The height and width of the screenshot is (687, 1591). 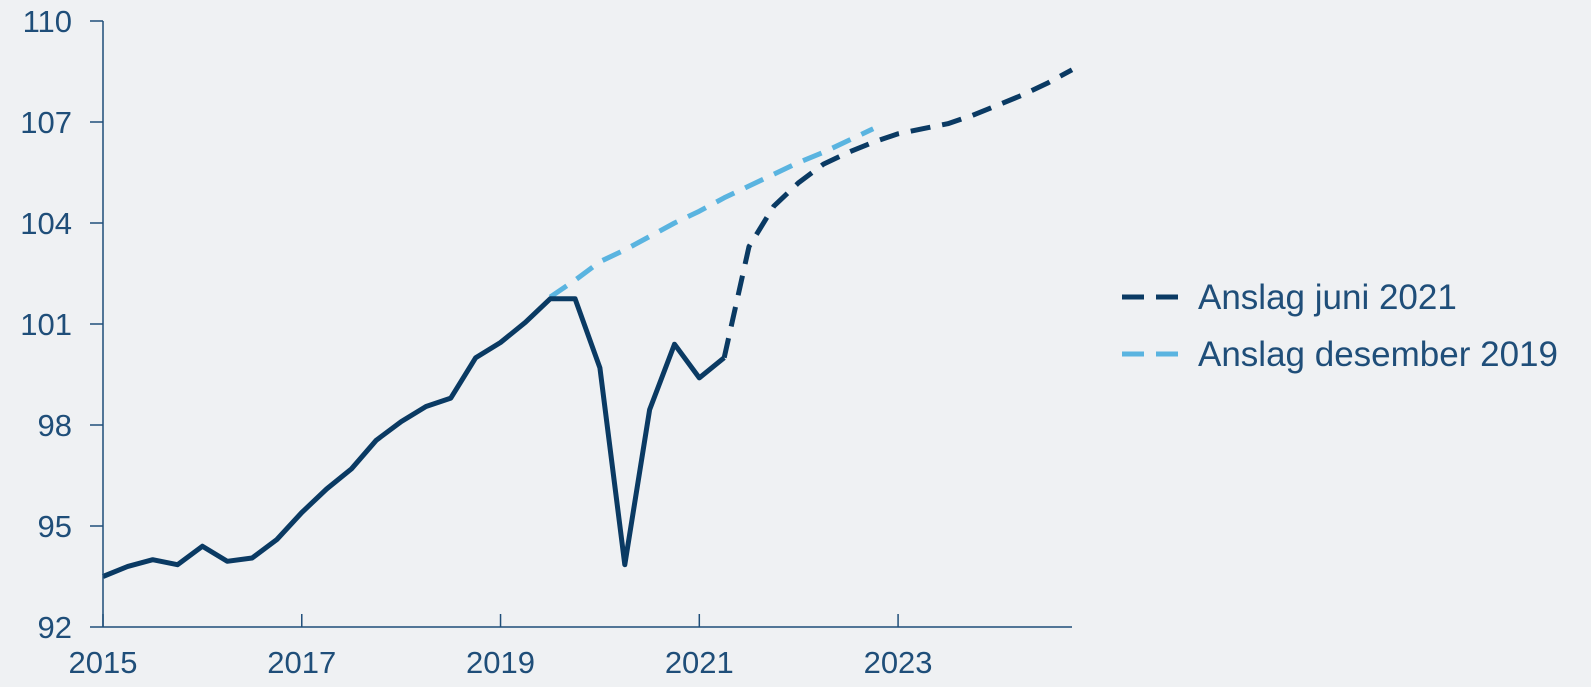 I want to click on legend-label-dec2019: Anslag desember 2019, so click(x=1378, y=354).